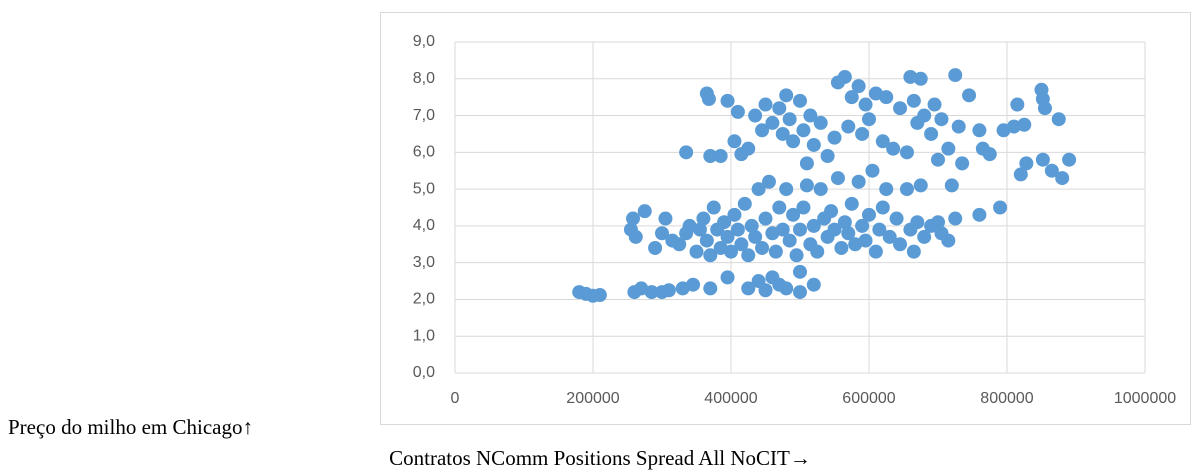  Describe the element at coordinates (424, 152) in the screenshot. I see `y-tick-label: 6,0` at that location.